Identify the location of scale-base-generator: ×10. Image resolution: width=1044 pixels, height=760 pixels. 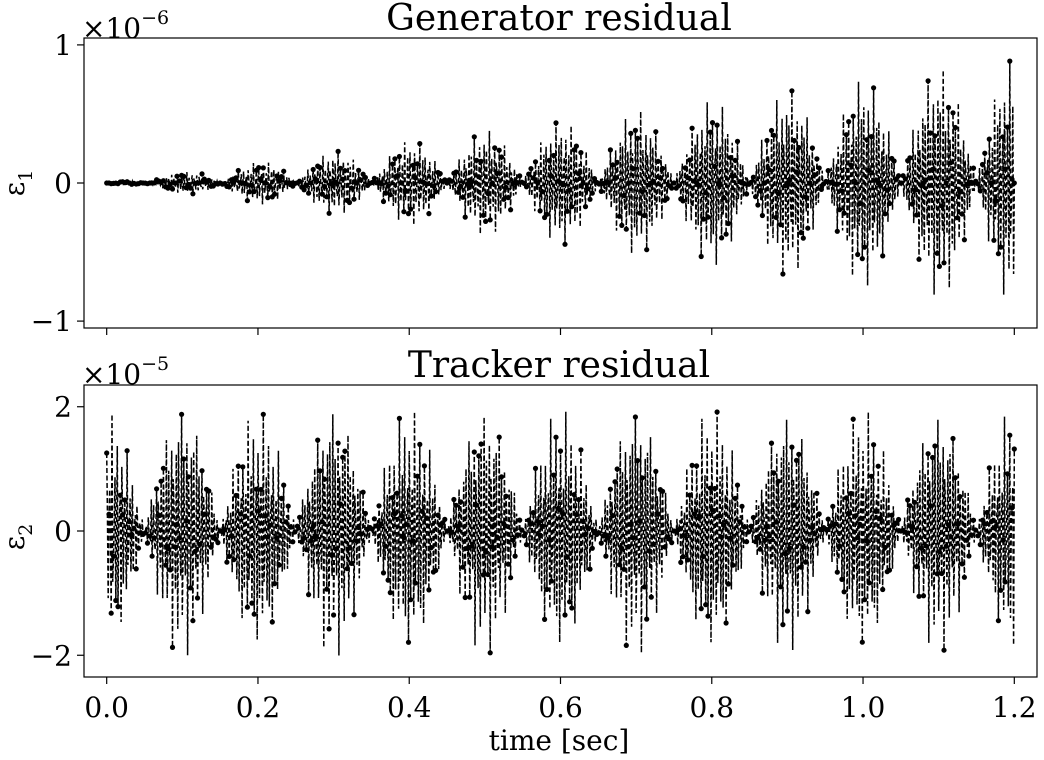
(111, 28).